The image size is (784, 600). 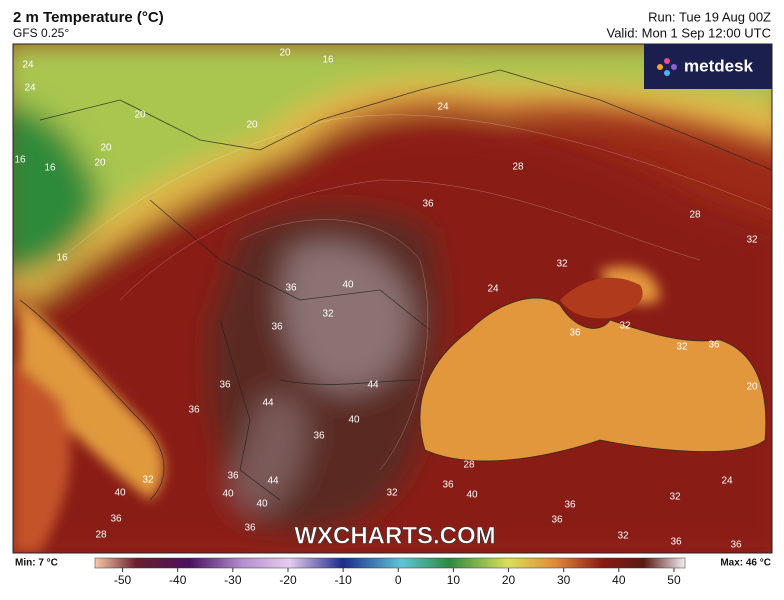 What do you see at coordinates (719, 65) in the screenshot?
I see `logo-text: metdesk` at bounding box center [719, 65].